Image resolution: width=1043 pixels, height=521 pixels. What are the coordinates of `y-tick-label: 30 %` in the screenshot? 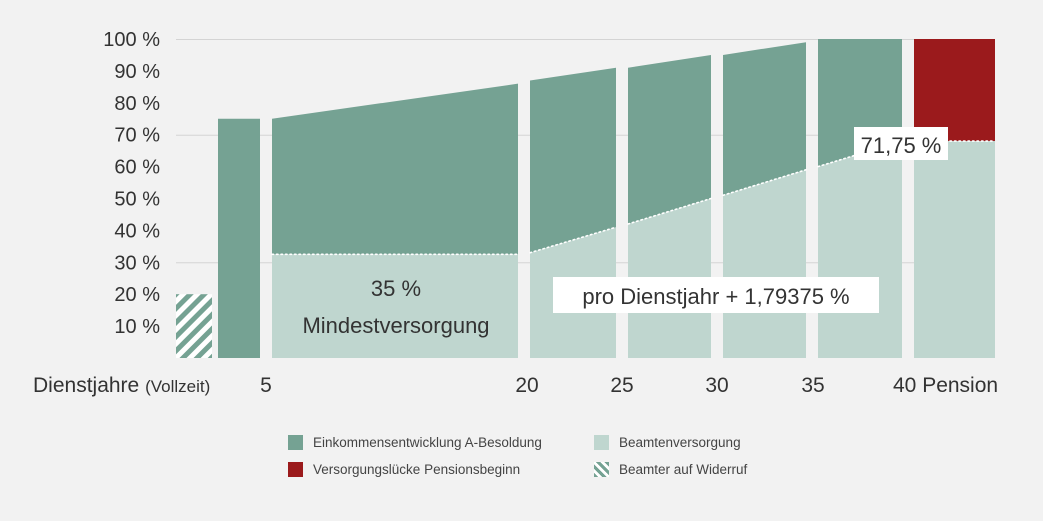 It's located at (137, 263).